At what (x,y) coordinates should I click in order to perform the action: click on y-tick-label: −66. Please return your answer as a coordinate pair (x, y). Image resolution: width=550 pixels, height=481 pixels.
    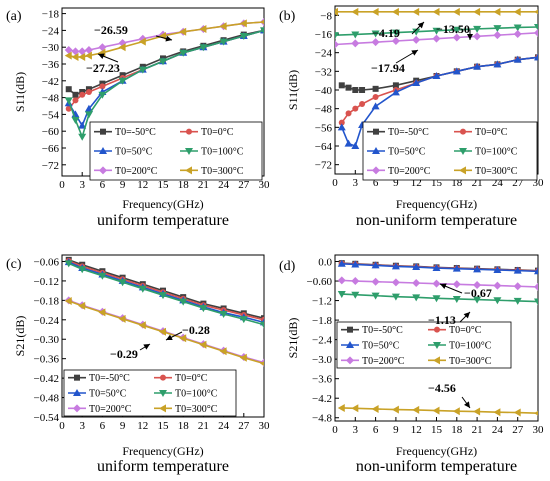
    Looking at the image, I should click on (51, 149).